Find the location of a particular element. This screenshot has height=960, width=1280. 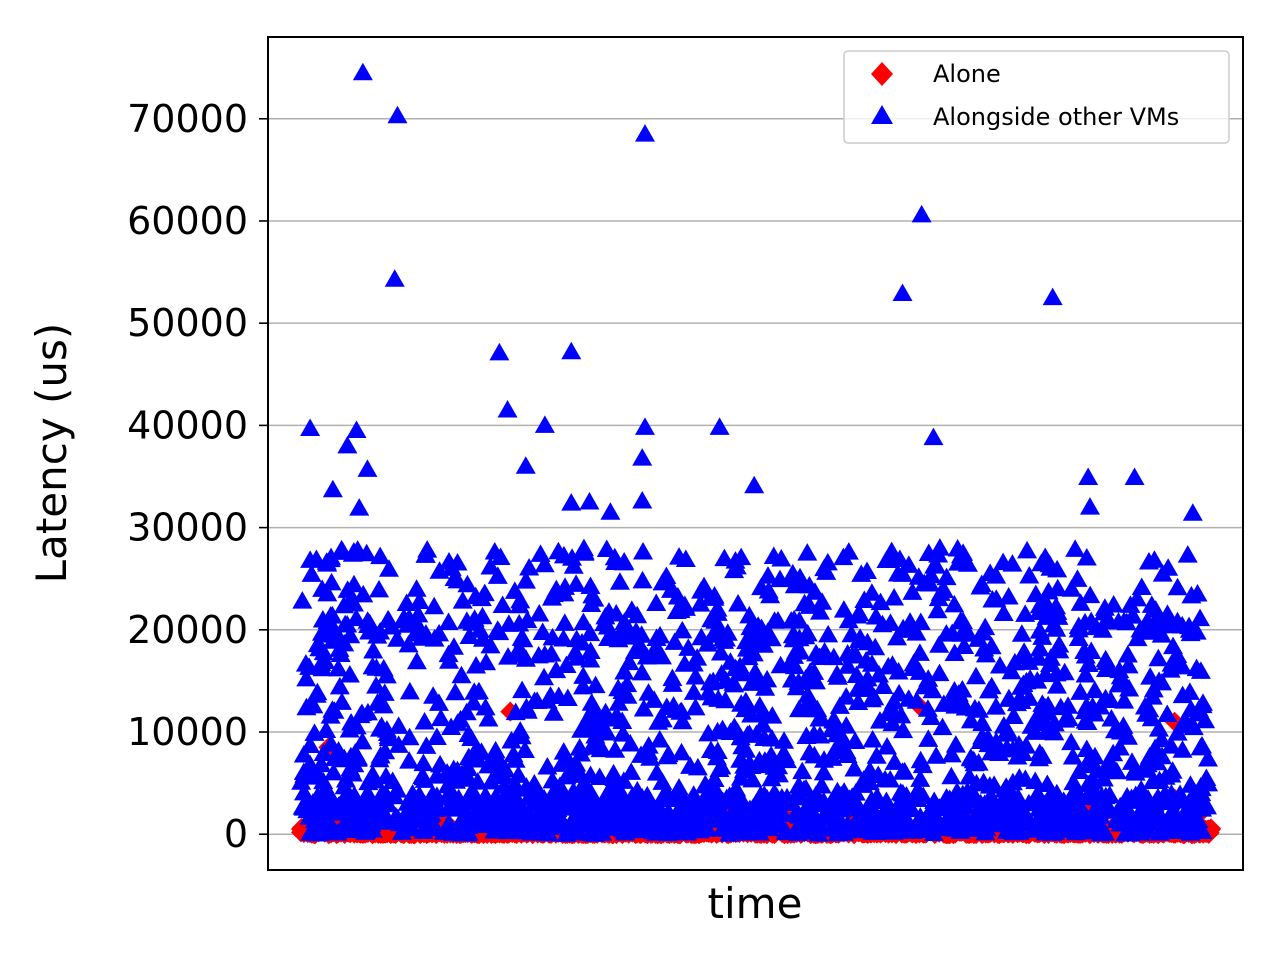

y-tick-label: 60000 is located at coordinates (187, 221).